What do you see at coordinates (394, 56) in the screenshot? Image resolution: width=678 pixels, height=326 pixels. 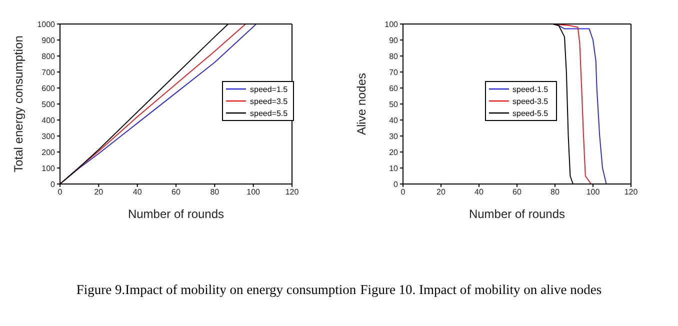 I see `y-tick-label: 80` at bounding box center [394, 56].